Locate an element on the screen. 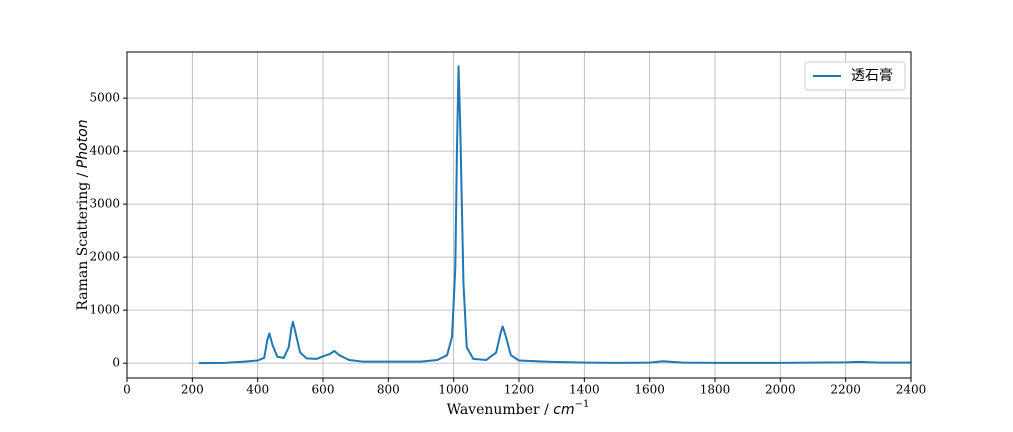 The height and width of the screenshot is (432, 1013). y-tick-label: 5000 is located at coordinates (104, 98).